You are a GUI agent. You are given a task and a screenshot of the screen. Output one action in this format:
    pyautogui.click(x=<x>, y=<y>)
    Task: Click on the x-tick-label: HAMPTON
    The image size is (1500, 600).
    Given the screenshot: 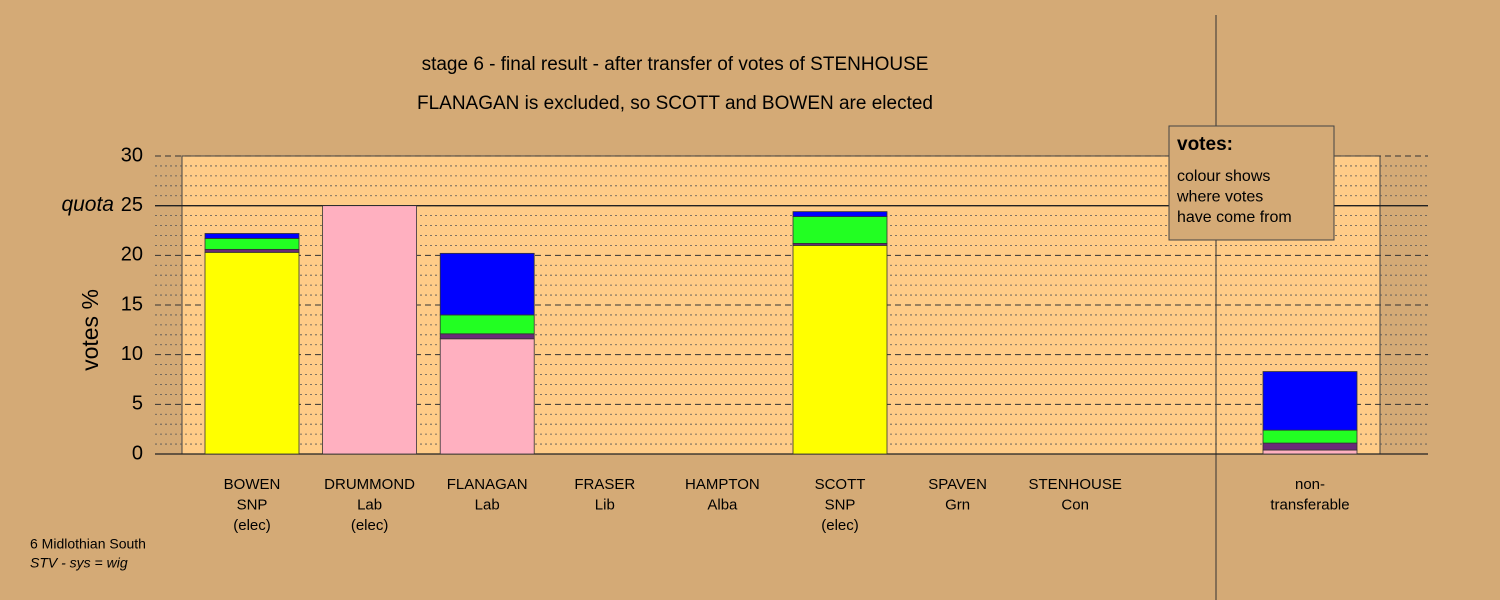 What is the action you would take?
    pyautogui.click(x=722, y=484)
    